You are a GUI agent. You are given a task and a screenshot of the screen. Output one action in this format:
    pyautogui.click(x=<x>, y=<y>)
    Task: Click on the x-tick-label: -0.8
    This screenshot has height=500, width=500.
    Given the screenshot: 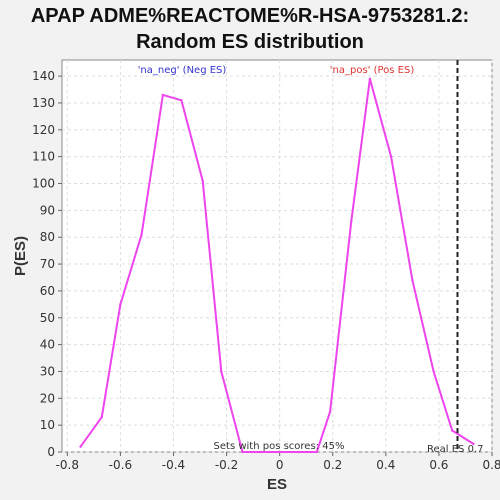 What is the action you would take?
    pyautogui.click(x=67, y=465)
    